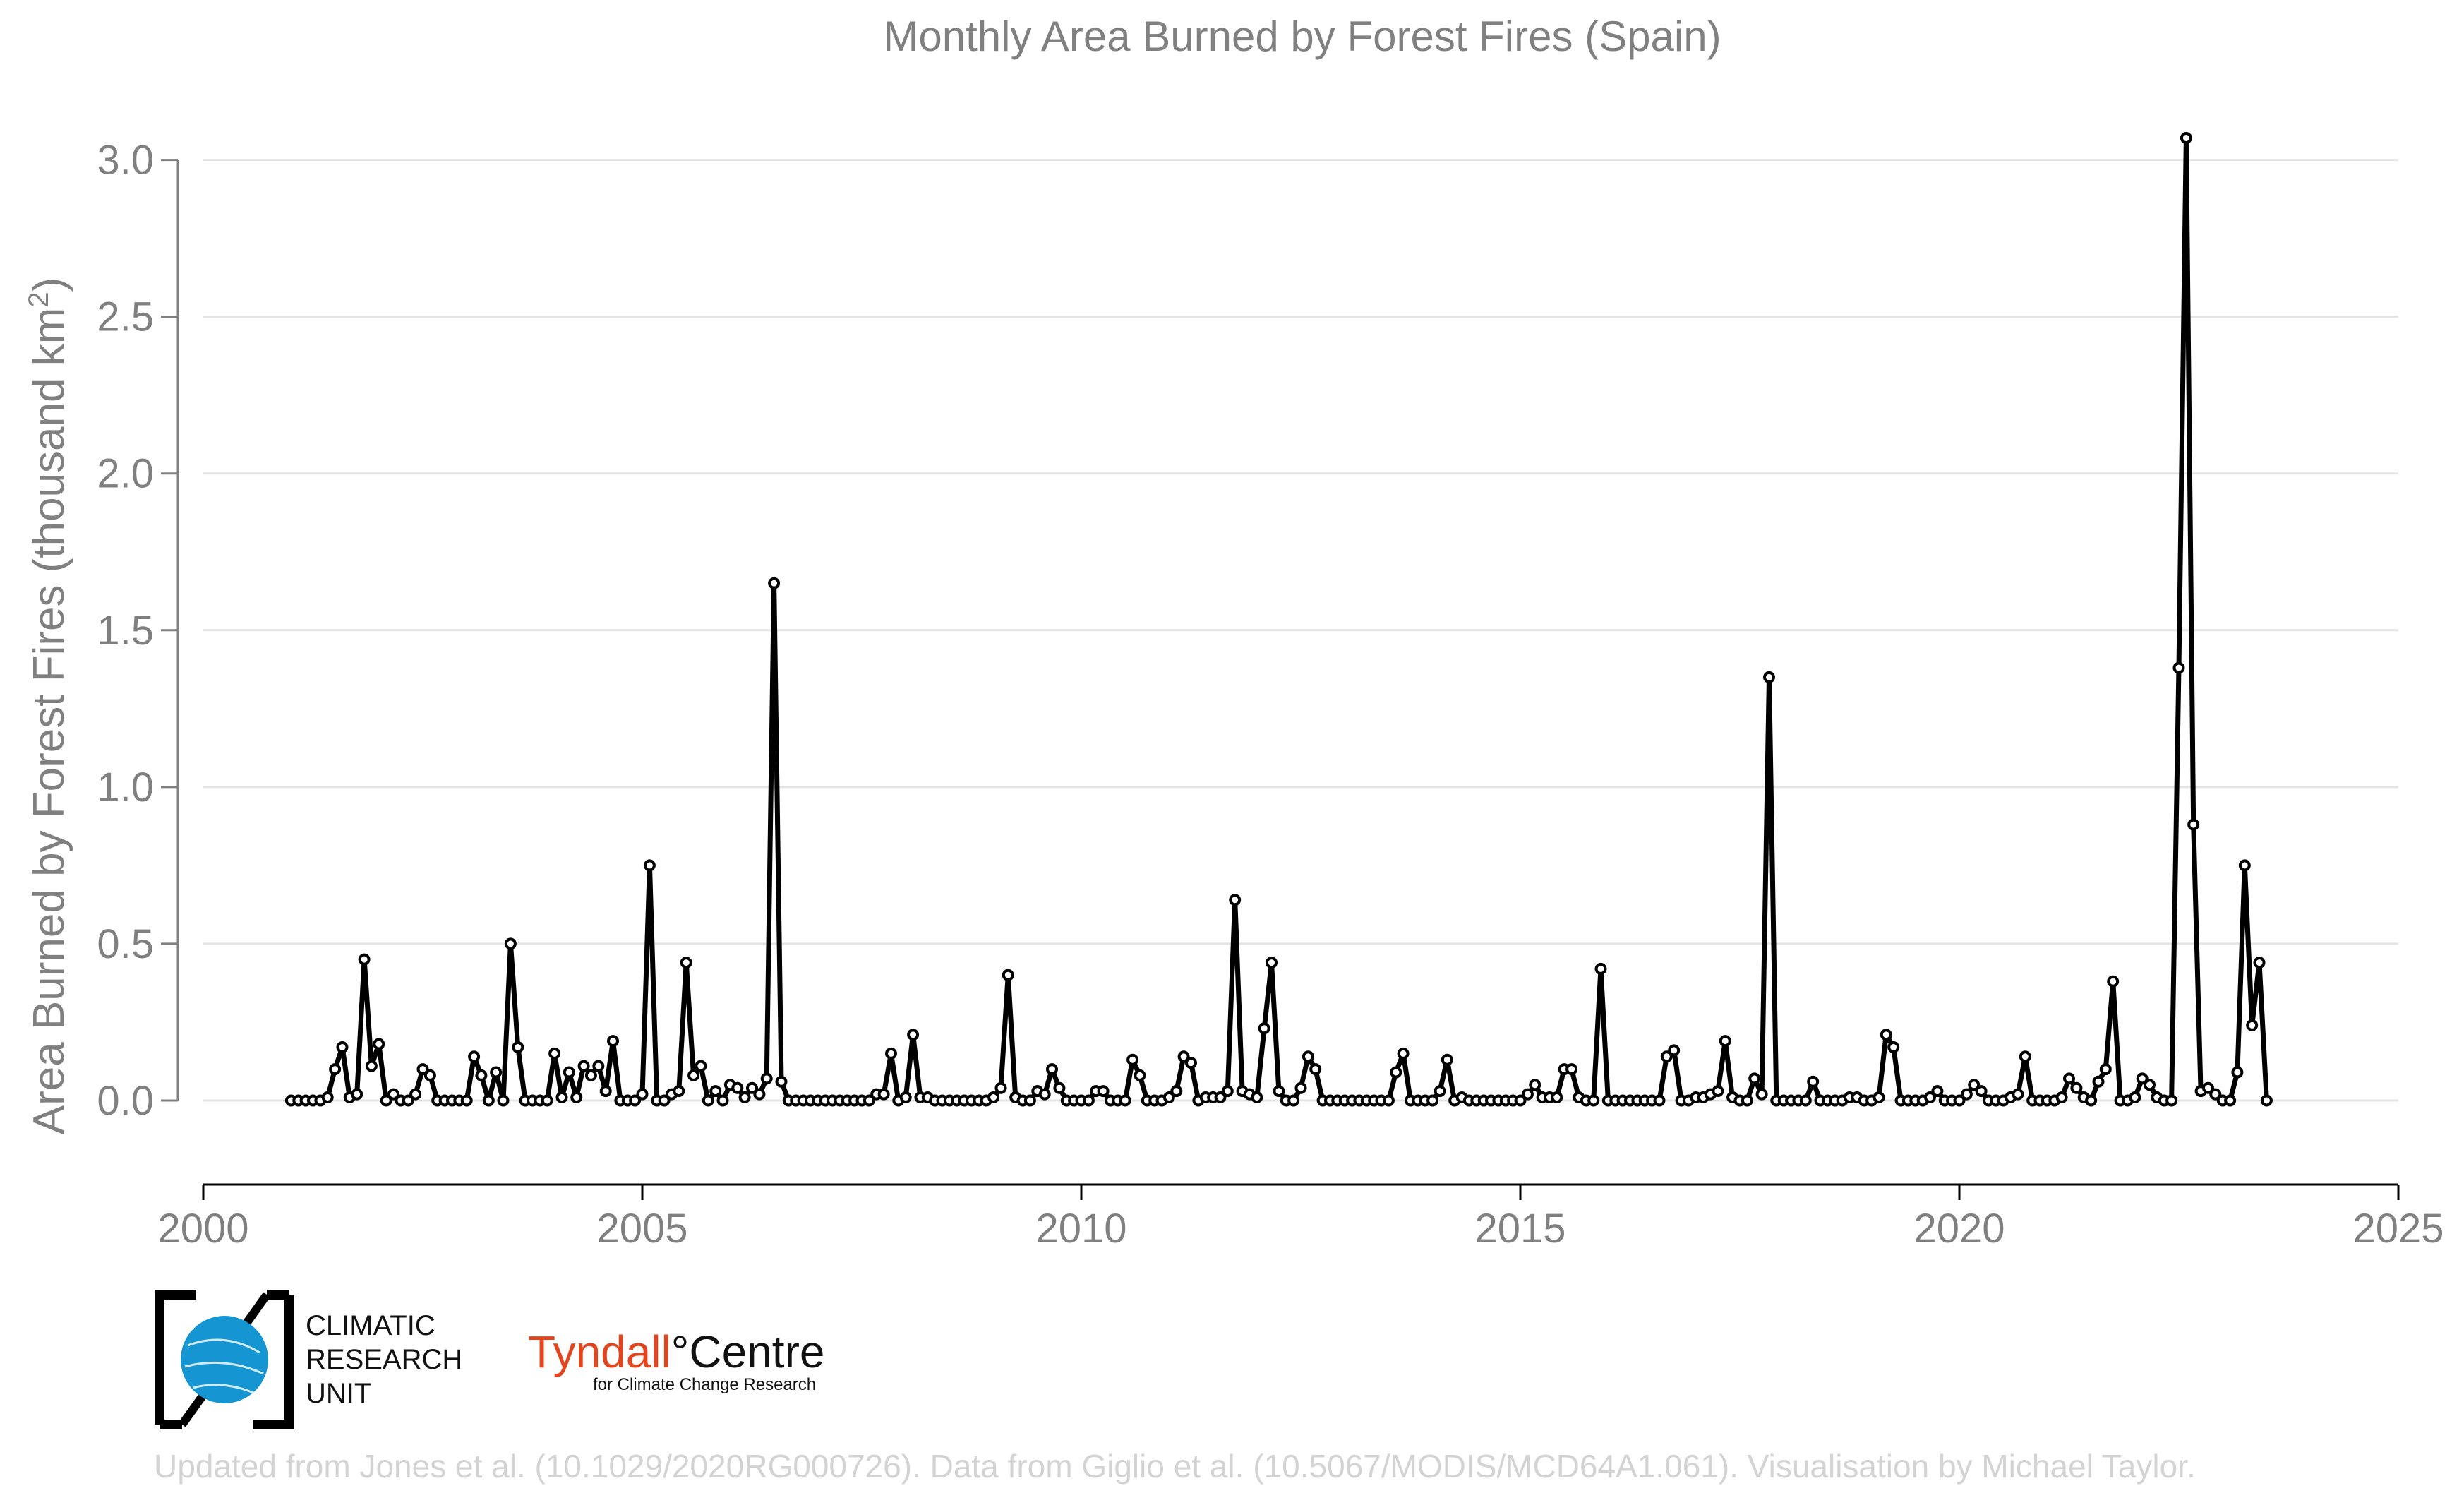 The height and width of the screenshot is (1505, 2464). What do you see at coordinates (125, 787) in the screenshot?
I see `y-tick-label: 1.0` at bounding box center [125, 787].